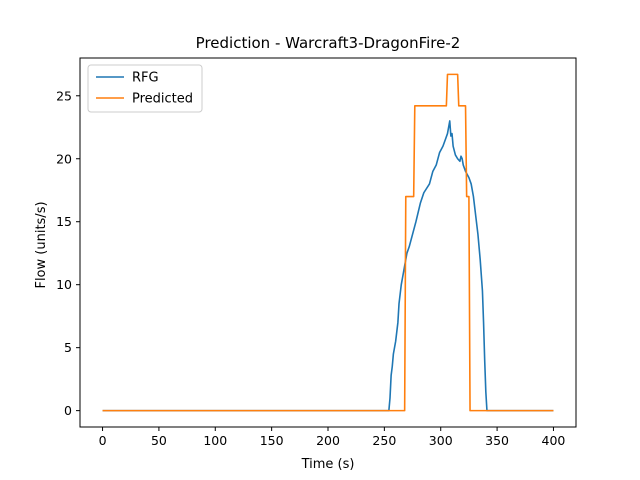 The height and width of the screenshot is (480, 640). What do you see at coordinates (145, 88) in the screenshot?
I see `legend: RFG Predicted` at bounding box center [145, 88].